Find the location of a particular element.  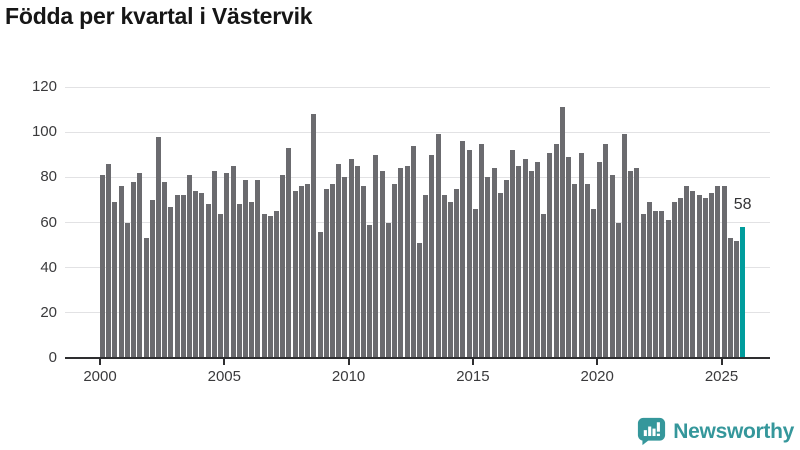

x-axis-tick-2020 is located at coordinates (597, 362).